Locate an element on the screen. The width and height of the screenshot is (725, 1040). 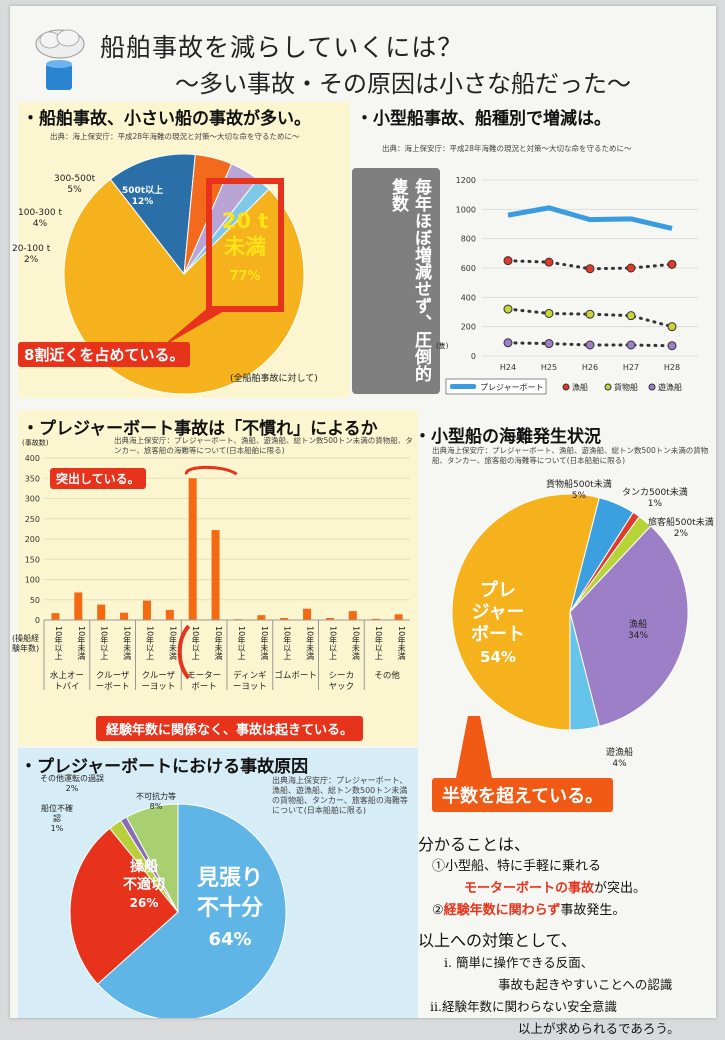
bar-group-label: ディンギ is located at coordinates (250, 675).